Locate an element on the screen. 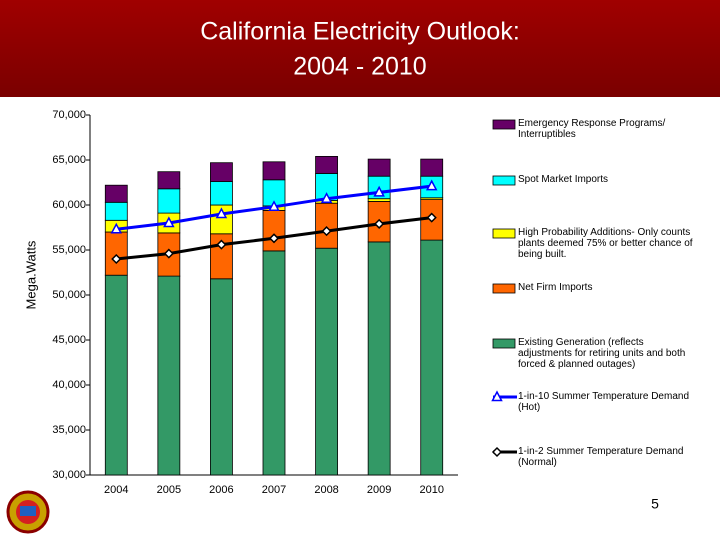  y-tick-label: 70,000 is located at coordinates (69, 115).